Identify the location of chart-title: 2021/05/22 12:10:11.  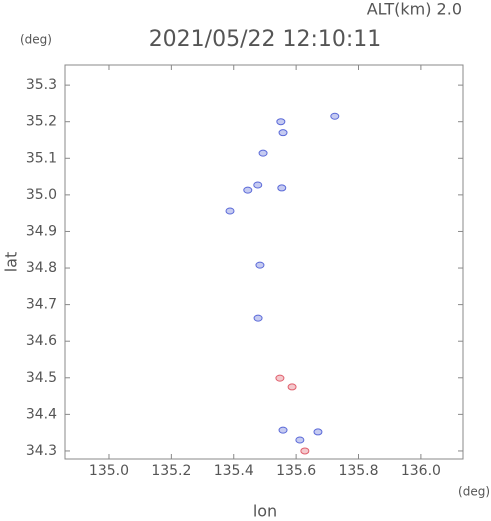
(265, 39).